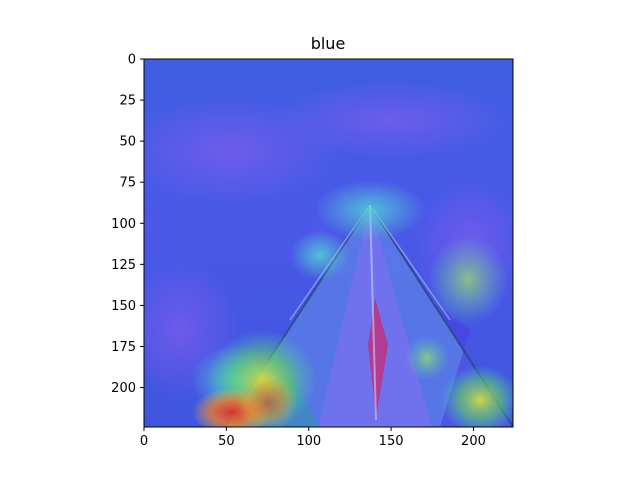  What do you see at coordinates (123, 306) in the screenshot?
I see `y-tick-label: 150` at bounding box center [123, 306].